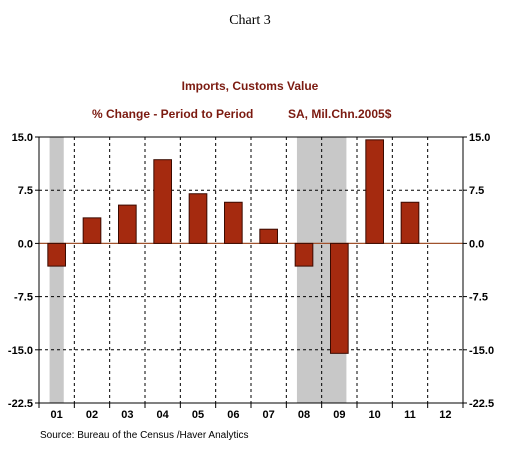 This screenshot has width=507, height=449. What do you see at coordinates (23, 298) in the screenshot?
I see `ytick-label-left: -7.5` at bounding box center [23, 298].